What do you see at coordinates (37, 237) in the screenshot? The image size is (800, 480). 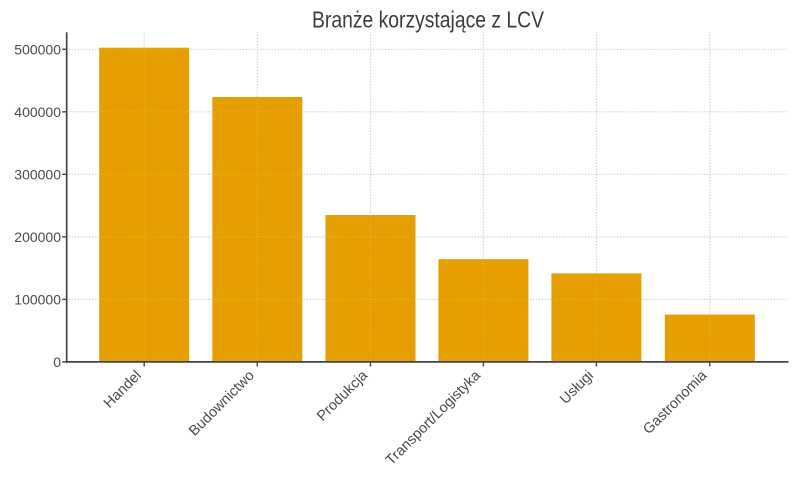 I see `svg-text: 200000` at bounding box center [37, 237].